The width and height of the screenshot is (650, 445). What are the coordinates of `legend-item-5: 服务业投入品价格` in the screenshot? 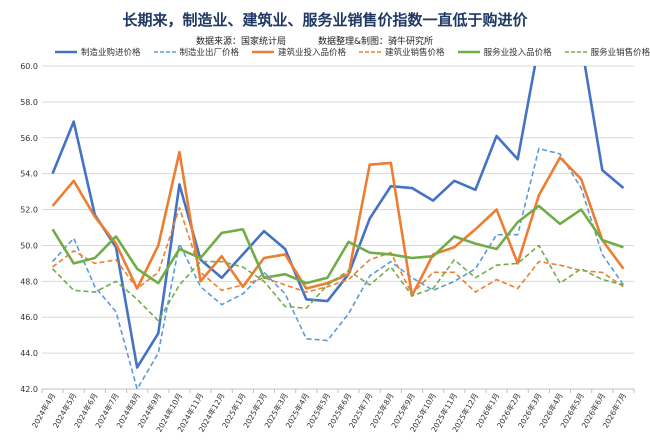 It's located at (504, 52).